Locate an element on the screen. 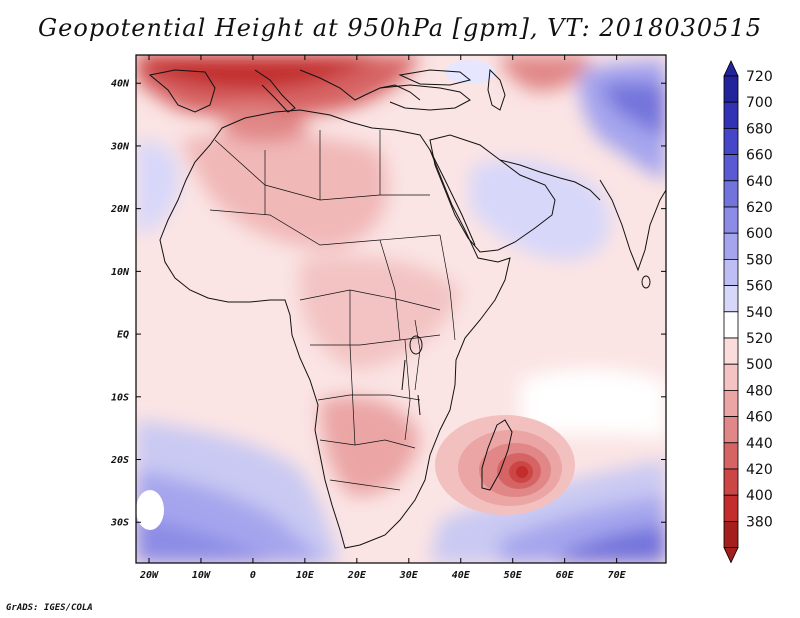 The image size is (800, 618). lon-label: 20E is located at coordinates (357, 575).